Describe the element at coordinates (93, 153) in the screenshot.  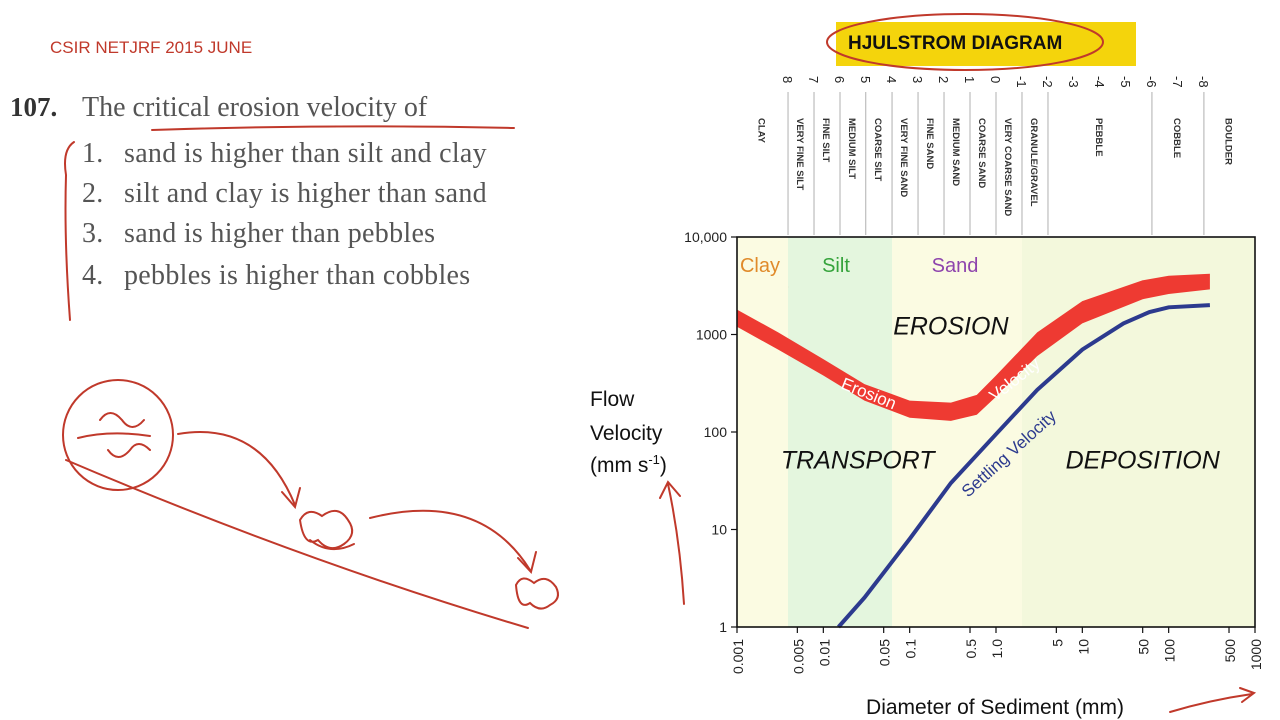
I see `option-number: 1.` at that location.